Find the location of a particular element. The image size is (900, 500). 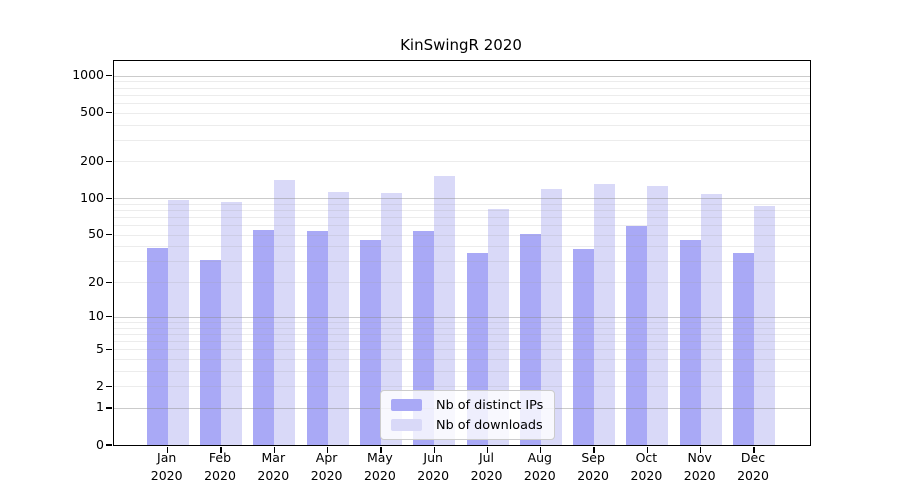

x-tick-label: Oct 2020 is located at coordinates (646, 466).